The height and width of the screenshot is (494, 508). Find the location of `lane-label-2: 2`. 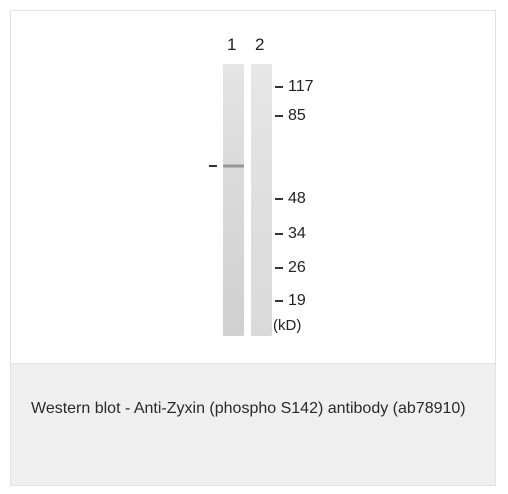

lane-label-2: 2 is located at coordinates (259, 45).